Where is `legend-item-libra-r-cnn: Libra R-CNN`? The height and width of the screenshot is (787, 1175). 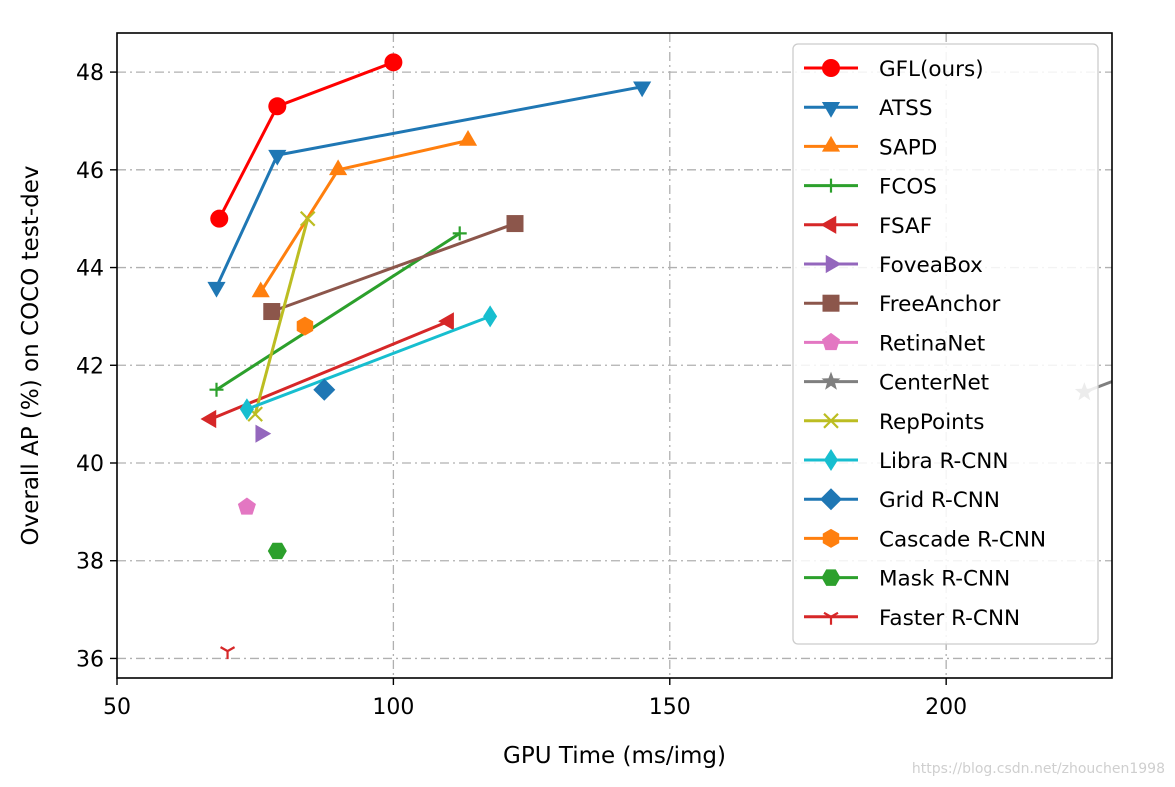
legend-item-libra-r-cnn: Libra R-CNN is located at coordinates (906, 461).